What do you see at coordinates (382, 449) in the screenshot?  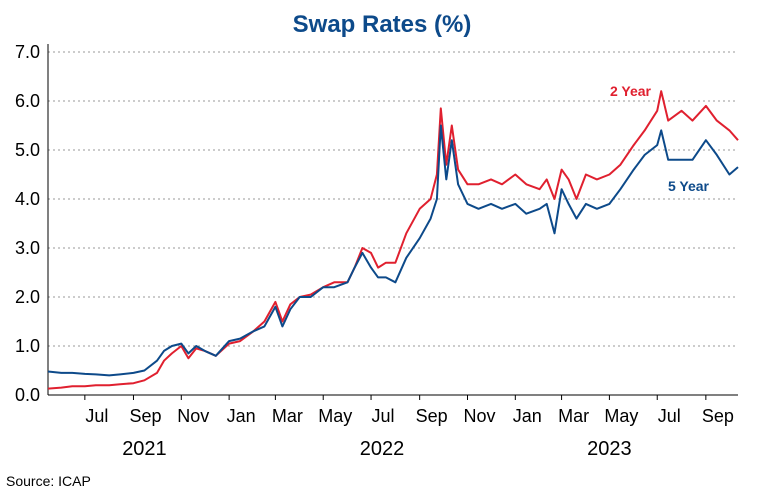 I see `year-label: 2022` at bounding box center [382, 449].